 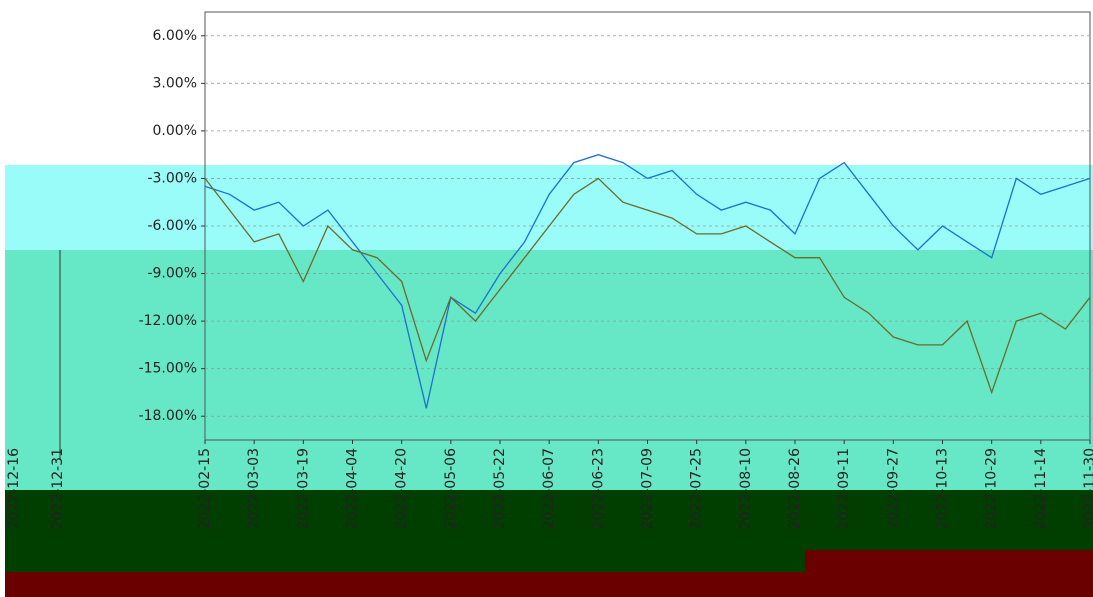 What do you see at coordinates (893, 488) in the screenshot?
I see `x-tick-label: 2022-09-27` at bounding box center [893, 488].